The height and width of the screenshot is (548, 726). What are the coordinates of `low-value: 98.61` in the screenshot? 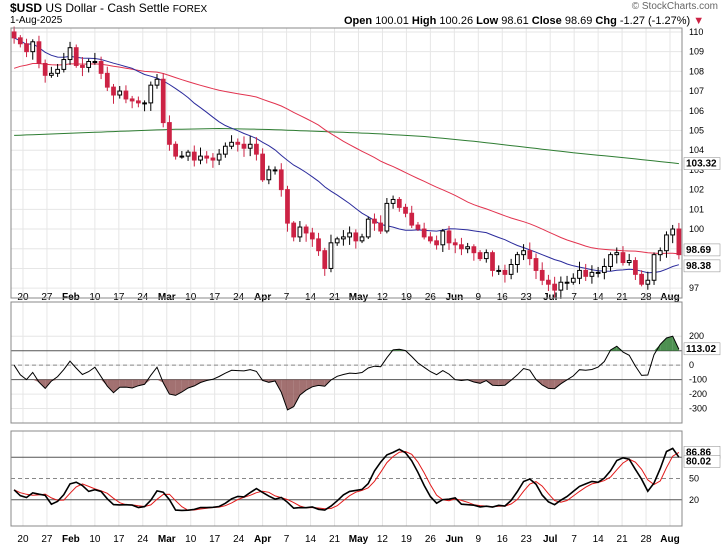 It's located at (515, 21).